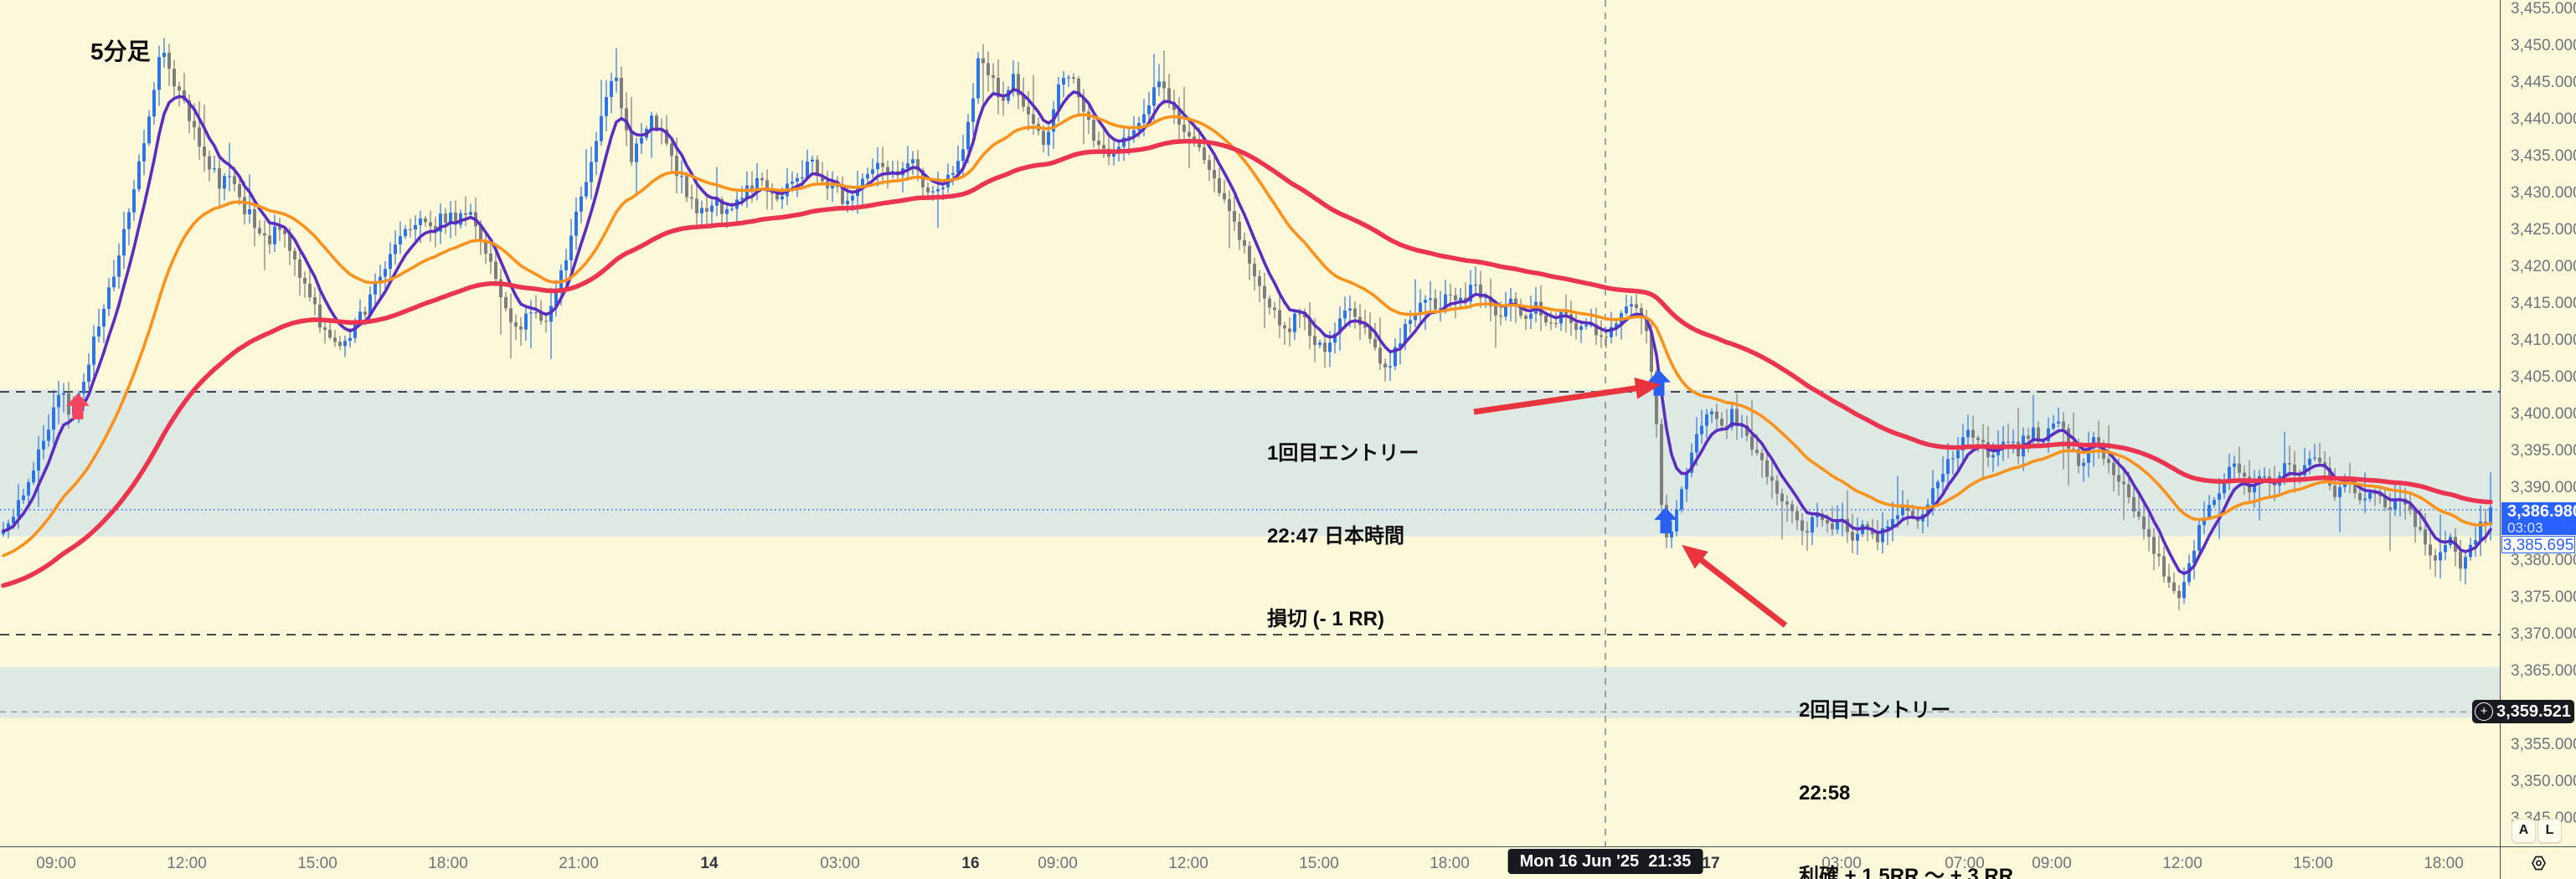 The image size is (2576, 879). What do you see at coordinates (1319, 863) in the screenshot?
I see `time-axis-label: 15:00` at bounding box center [1319, 863].